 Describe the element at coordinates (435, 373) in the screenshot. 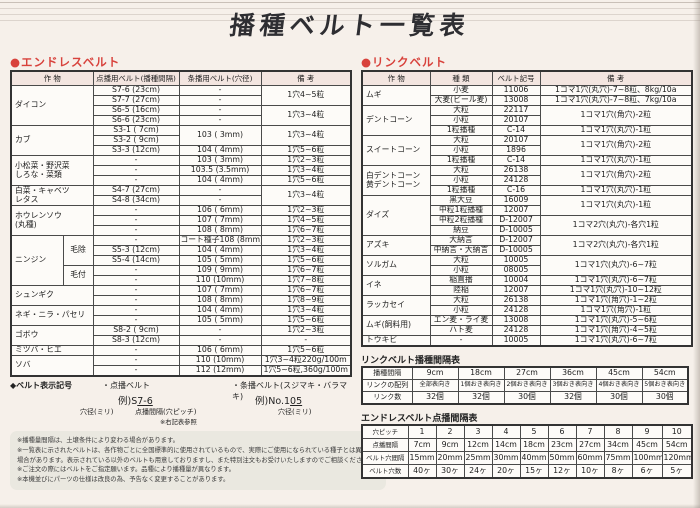

I see `table-cell: 9cm` at that location.